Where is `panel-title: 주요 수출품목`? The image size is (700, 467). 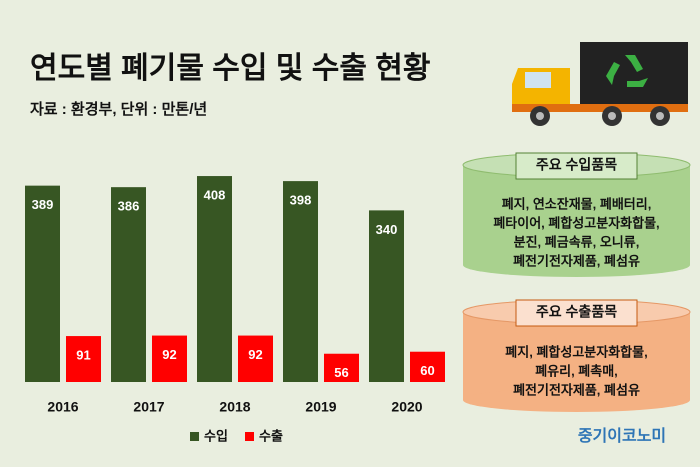
panel-title: 주요 수출품목 is located at coordinates (576, 312).